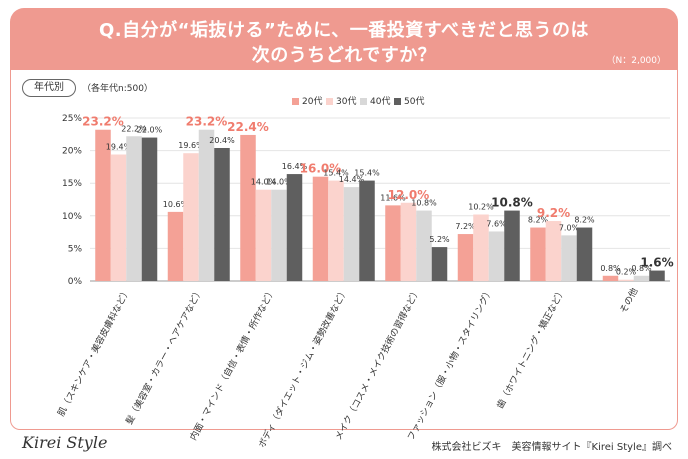 The image size is (688, 459). What do you see at coordinates (377, 364) in the screenshot?
I see `category-label: メイク（コスメ・メイク技術の習得など）` at bounding box center [377, 364].